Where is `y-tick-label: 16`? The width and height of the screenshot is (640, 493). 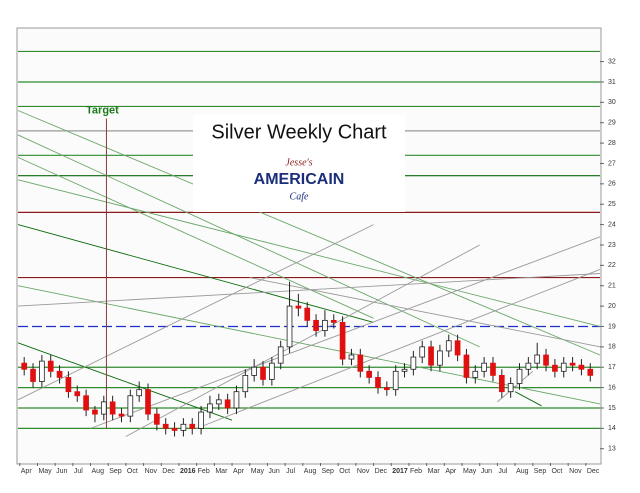 y-tick-label: 16 is located at coordinates (612, 387).